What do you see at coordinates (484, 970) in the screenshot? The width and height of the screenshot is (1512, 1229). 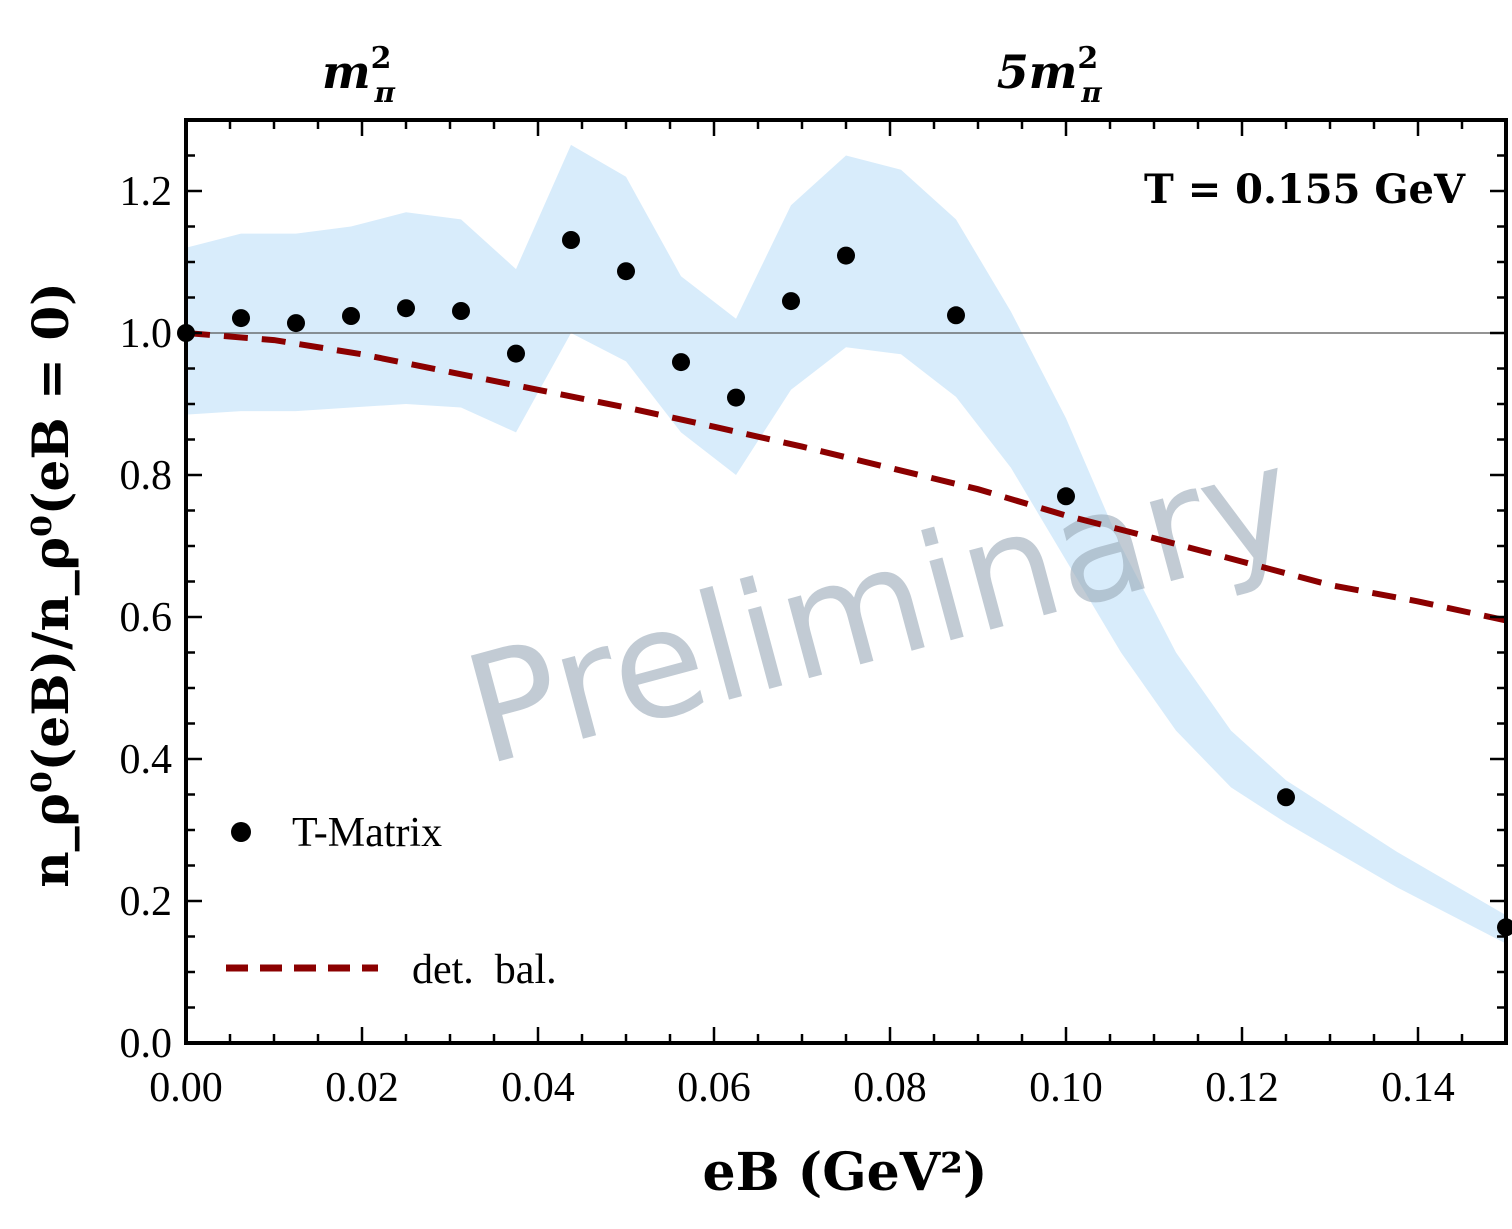 I see `legend-label-det-bal: det. bal.` at bounding box center [484, 970].